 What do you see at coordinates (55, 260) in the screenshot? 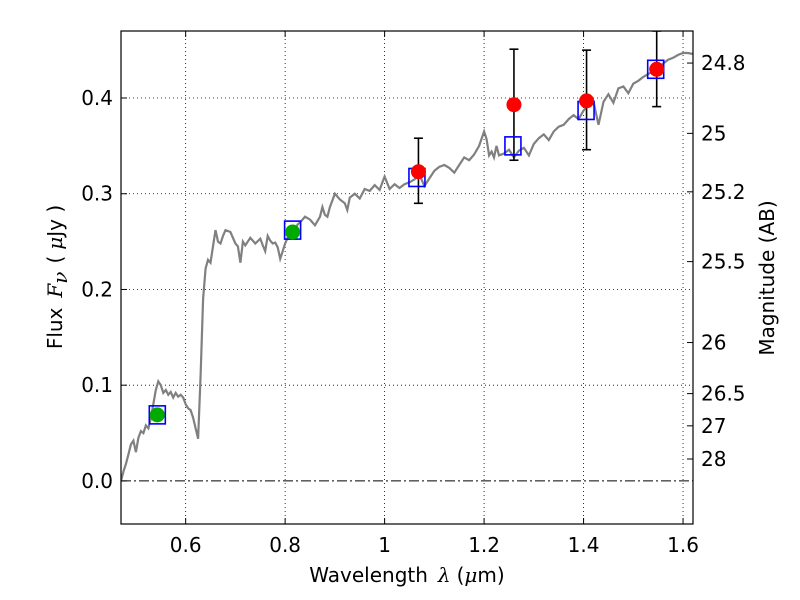
I see `y-axis-unit-open: (` at bounding box center [55, 260].